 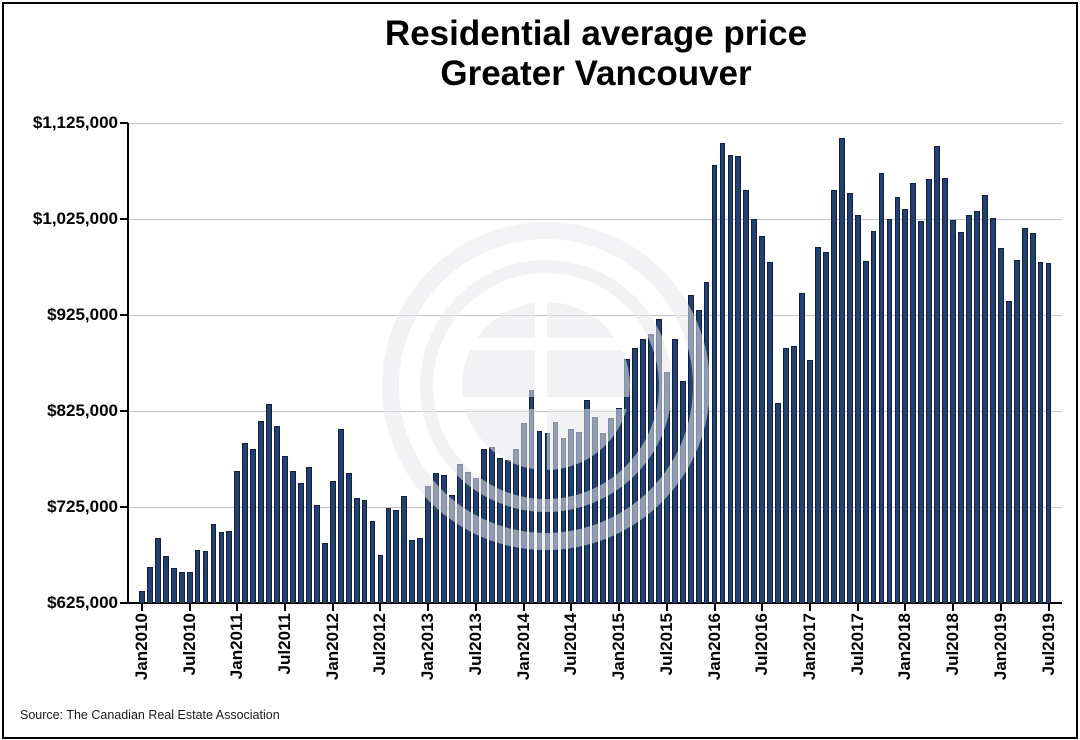 What do you see at coordinates (75, 122) in the screenshot?
I see `y-axis-tick-label: $1,125,000` at bounding box center [75, 122].